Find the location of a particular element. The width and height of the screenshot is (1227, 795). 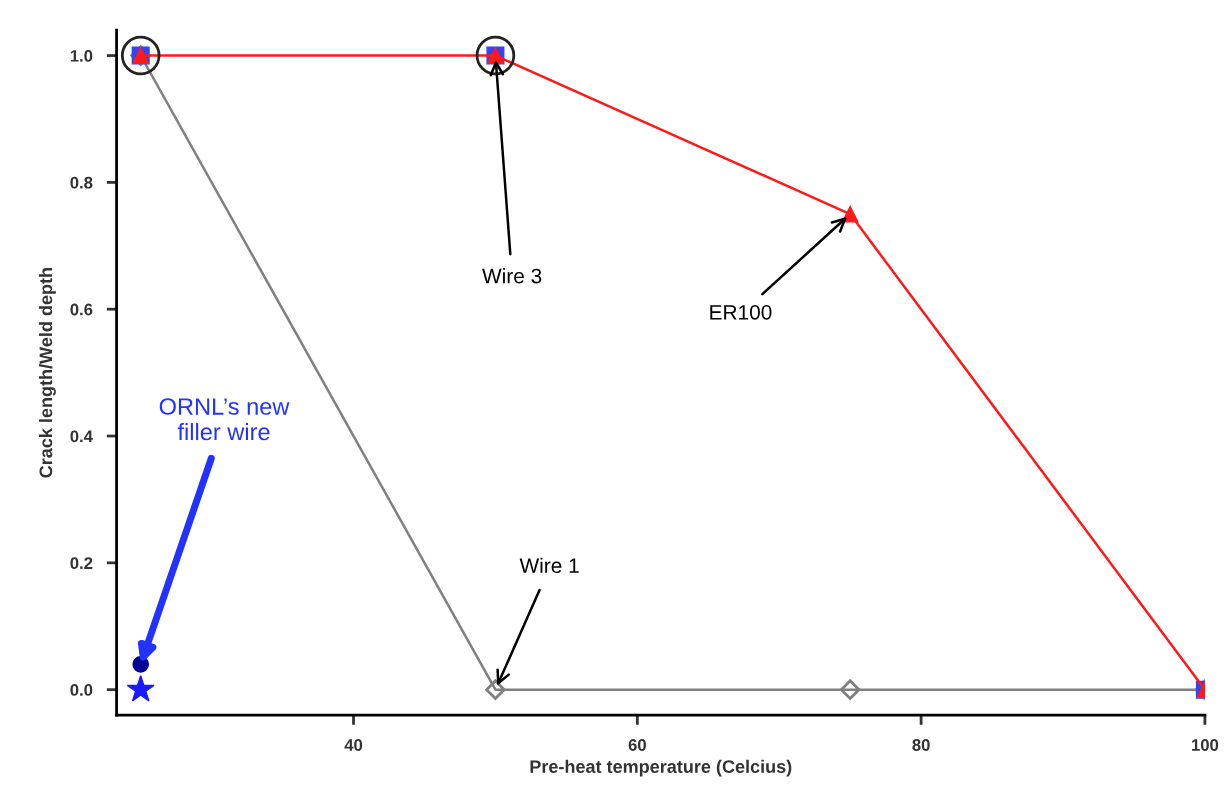

y-tick-label: 0.0 is located at coordinates (81, 690).